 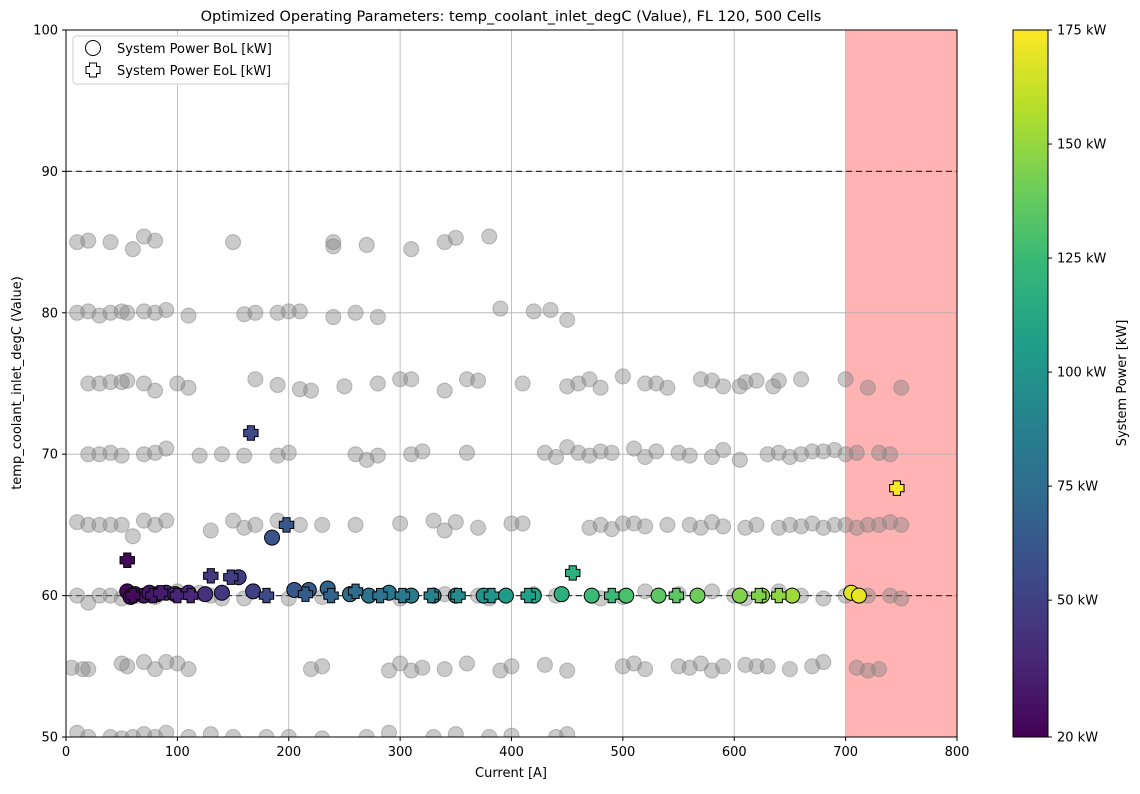 I want to click on y-axis-label: temp_coolant_inlet_degC (Value), so click(x=17, y=383).